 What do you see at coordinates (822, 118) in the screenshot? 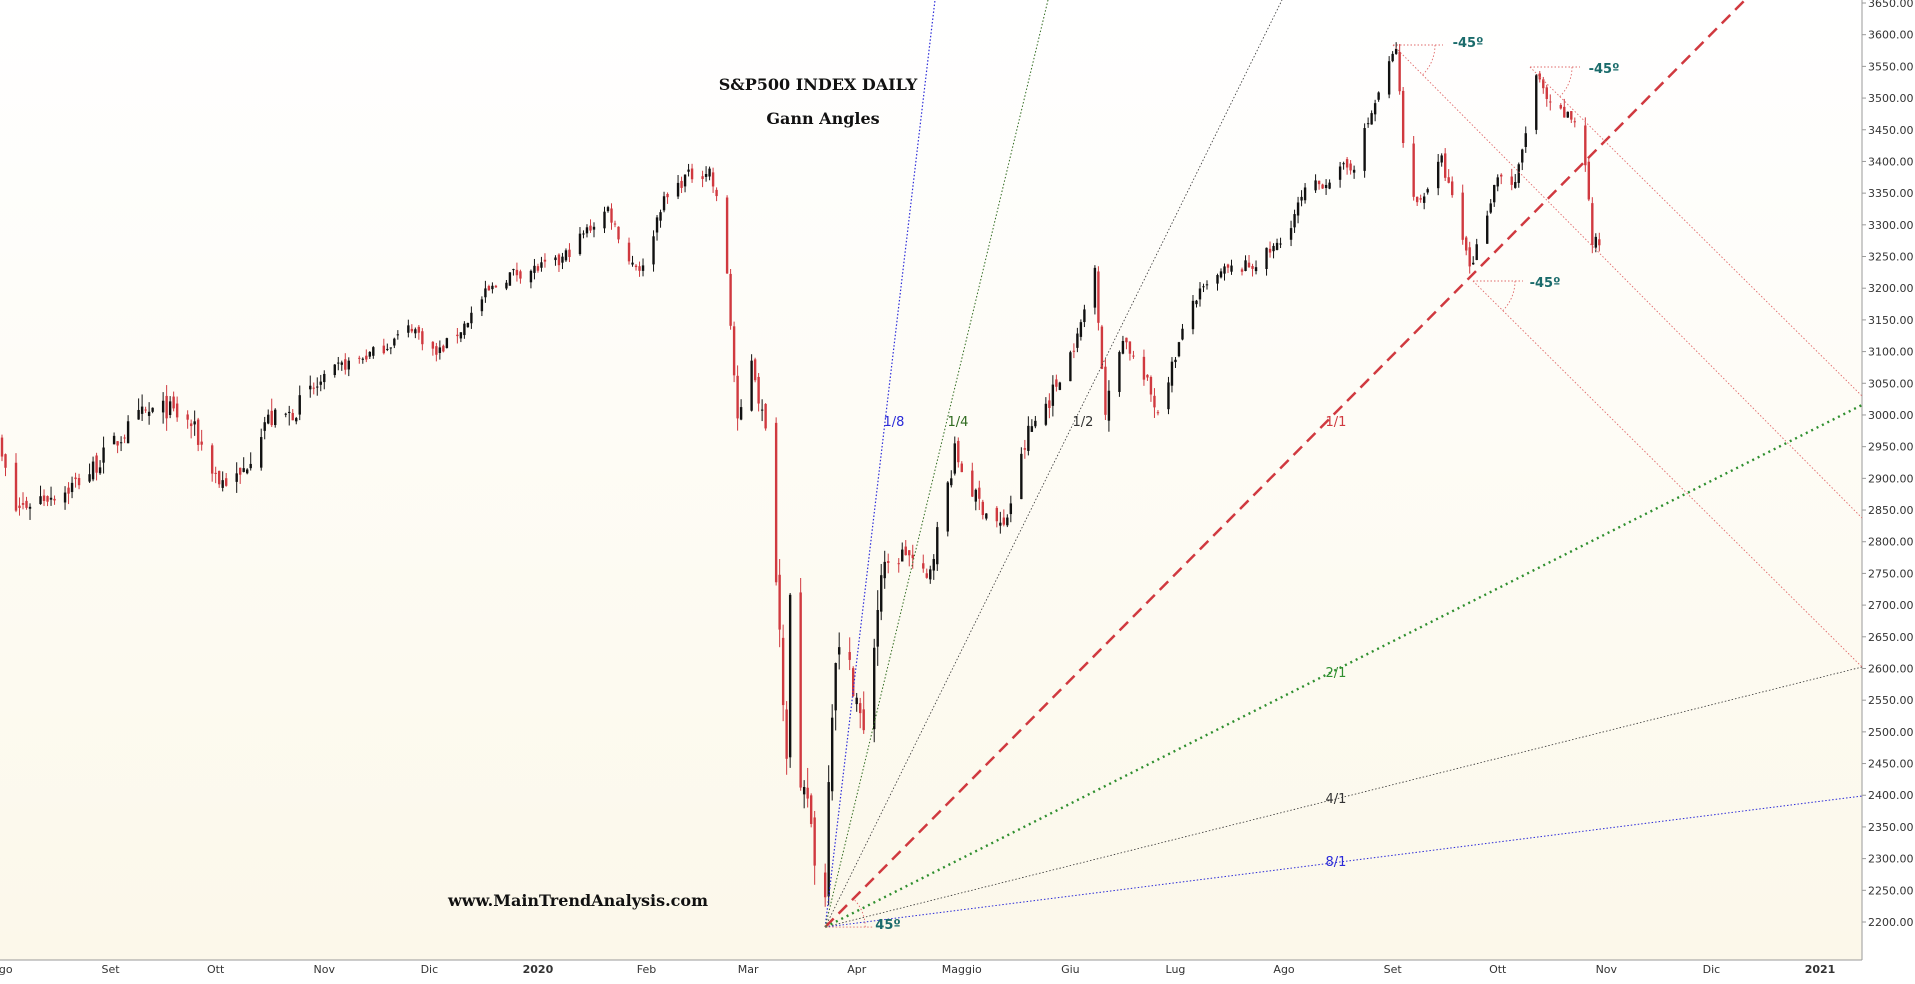
I see `chart-subtitle: Gann Angles` at bounding box center [822, 118].